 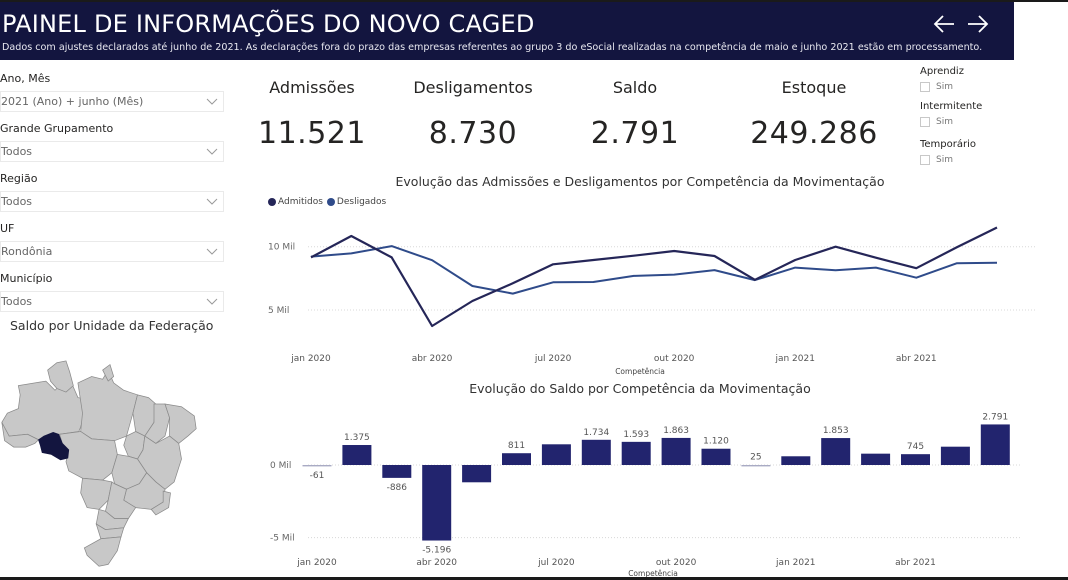 I want to click on legend-item-admitidos: Admitidos, so click(x=295, y=202).